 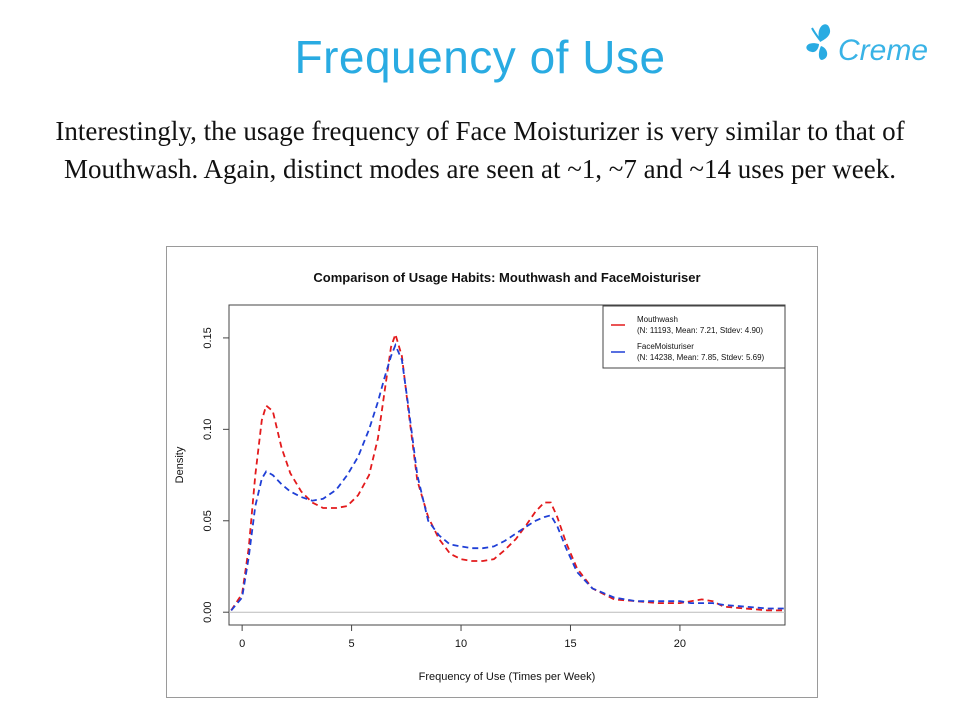 I want to click on x-tick-label: 10, so click(x=461, y=644).